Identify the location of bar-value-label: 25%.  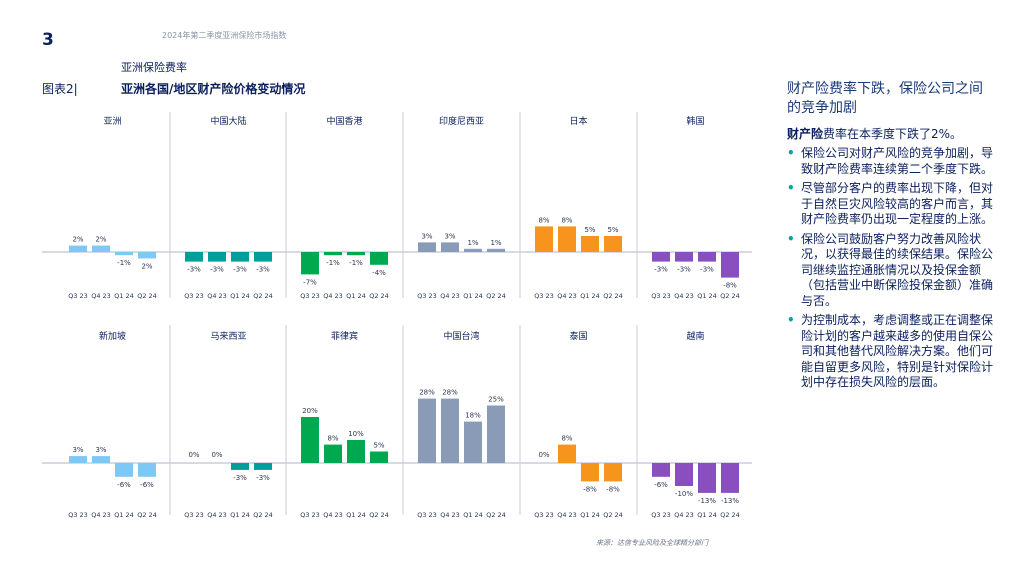
(496, 400).